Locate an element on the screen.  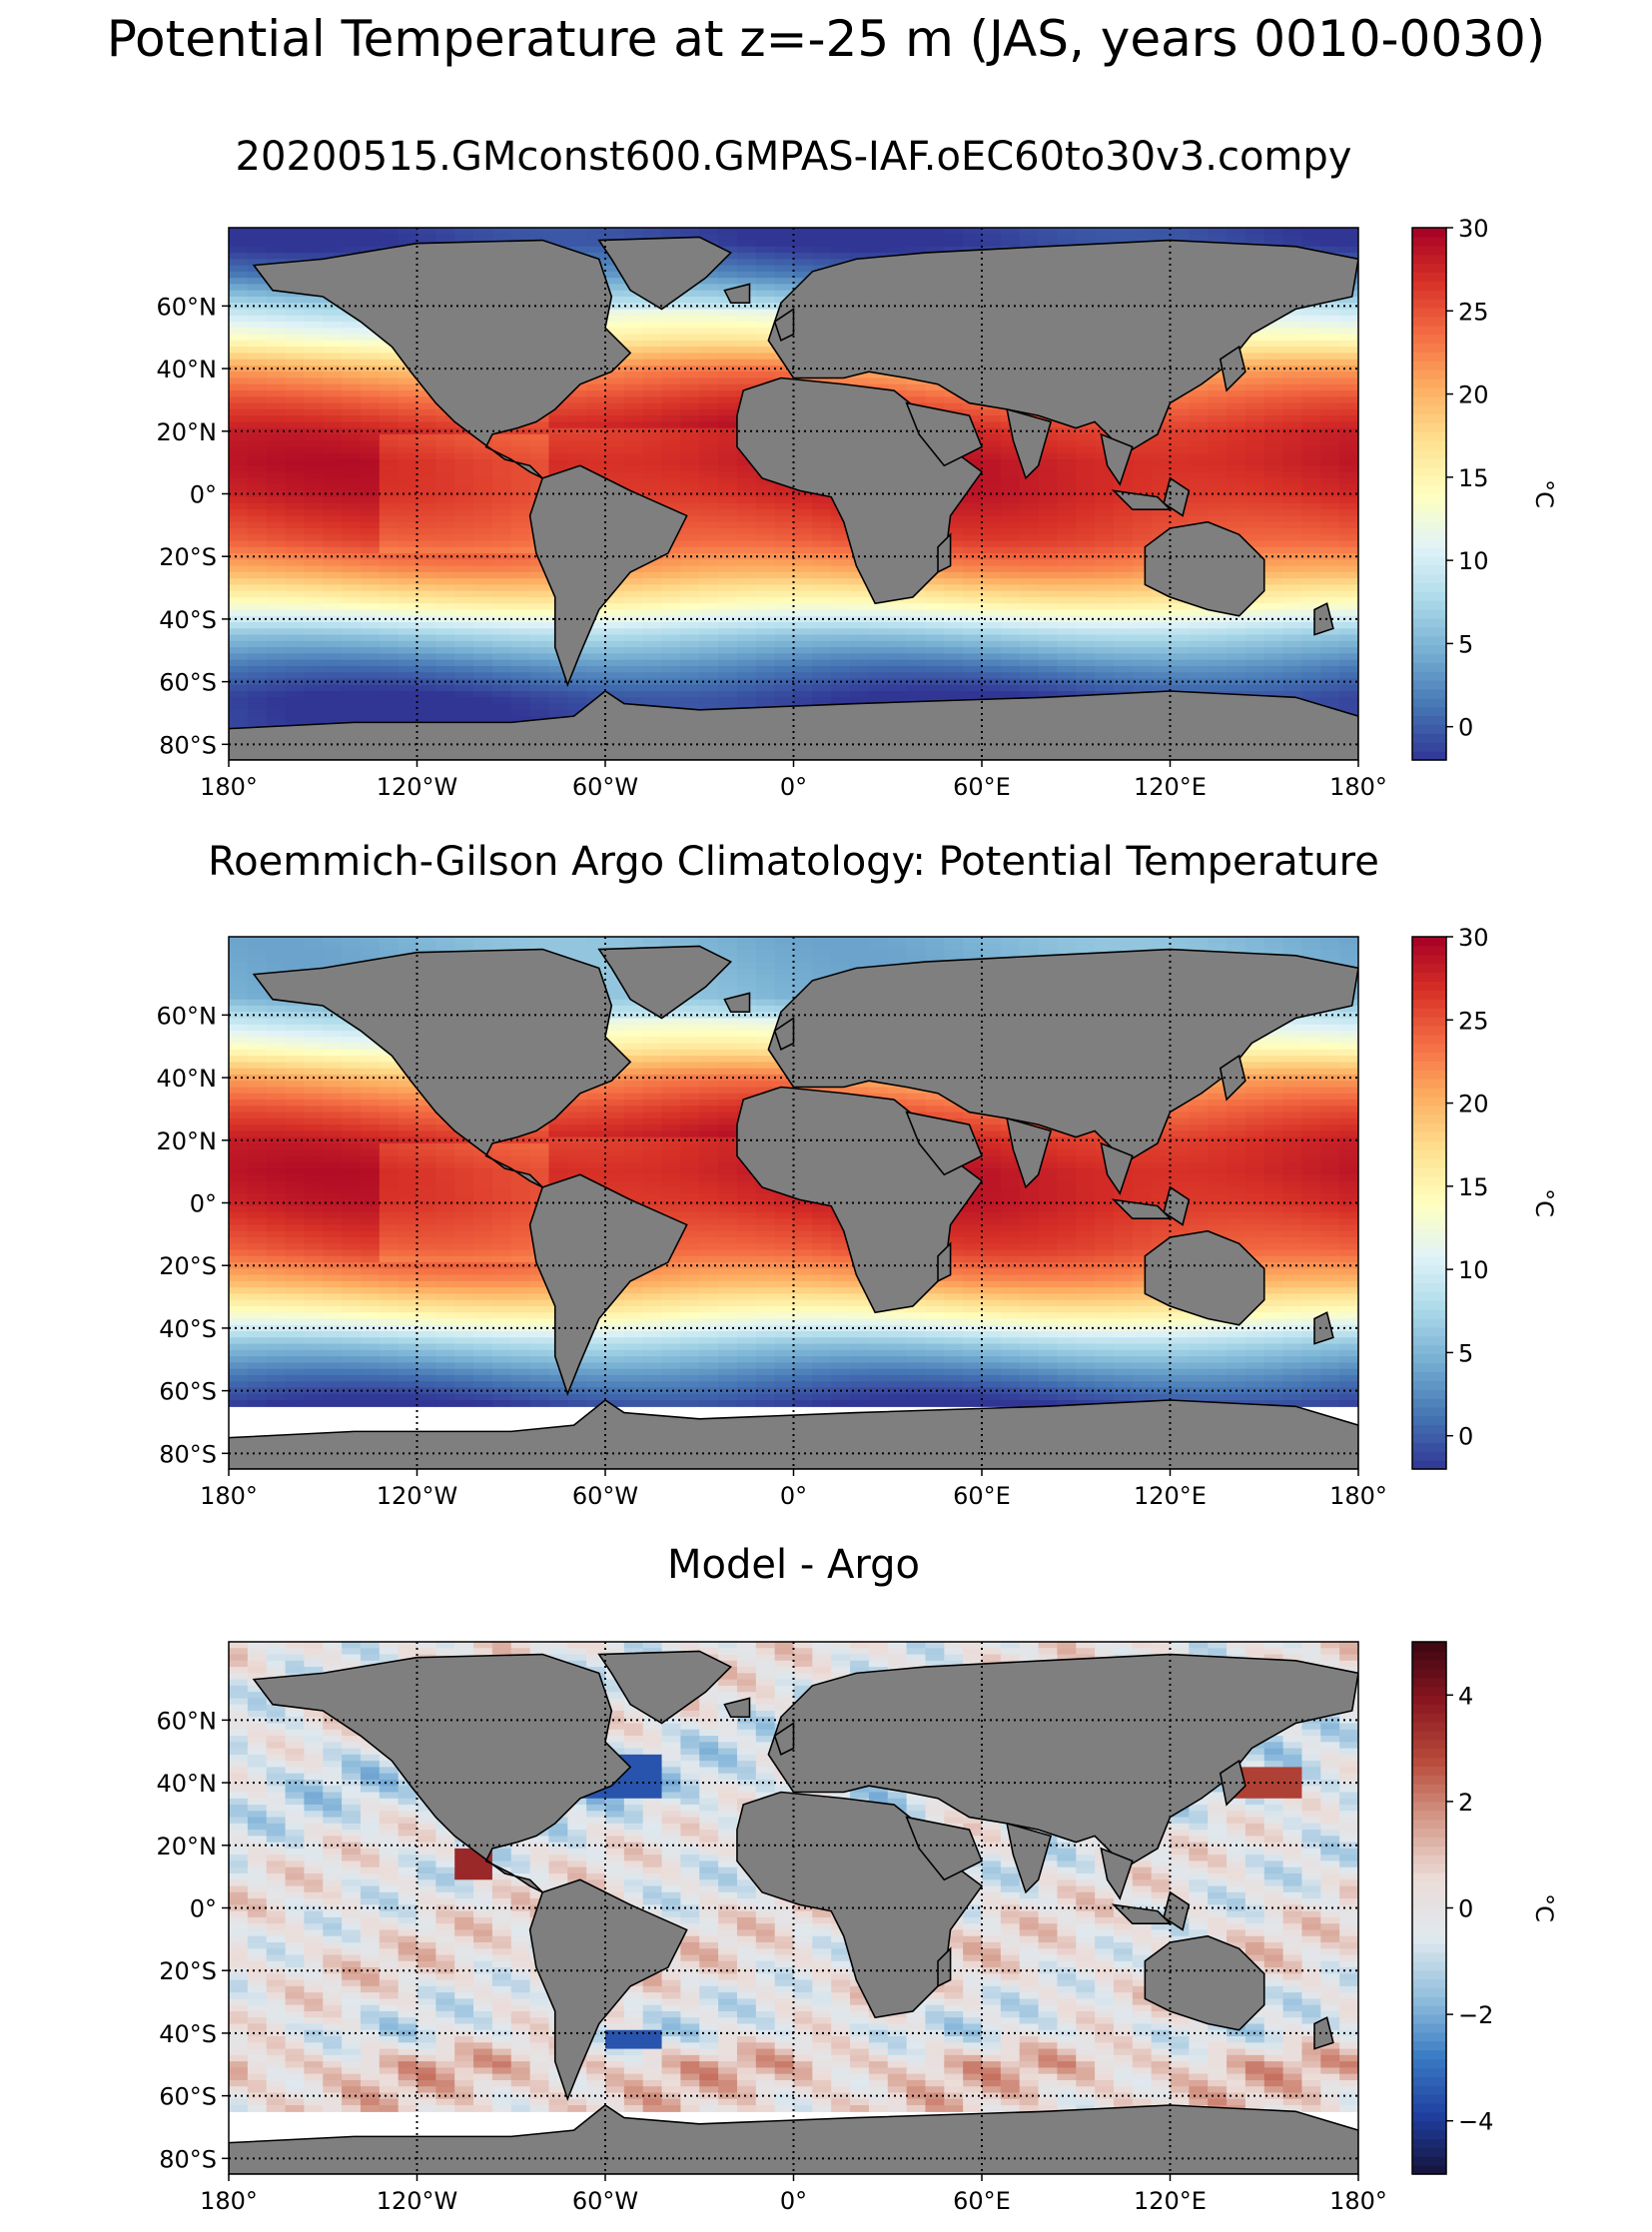
colorbar-tick-label: 4 is located at coordinates (1465, 1696).